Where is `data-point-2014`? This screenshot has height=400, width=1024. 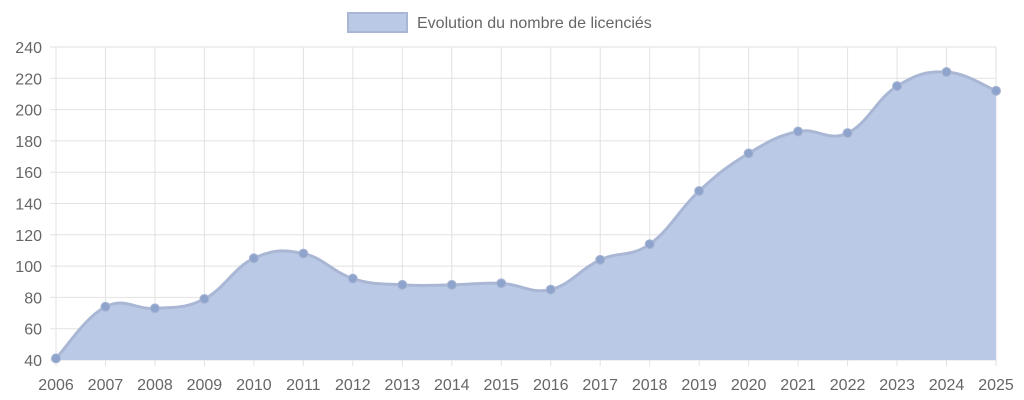
data-point-2014 is located at coordinates (451, 284).